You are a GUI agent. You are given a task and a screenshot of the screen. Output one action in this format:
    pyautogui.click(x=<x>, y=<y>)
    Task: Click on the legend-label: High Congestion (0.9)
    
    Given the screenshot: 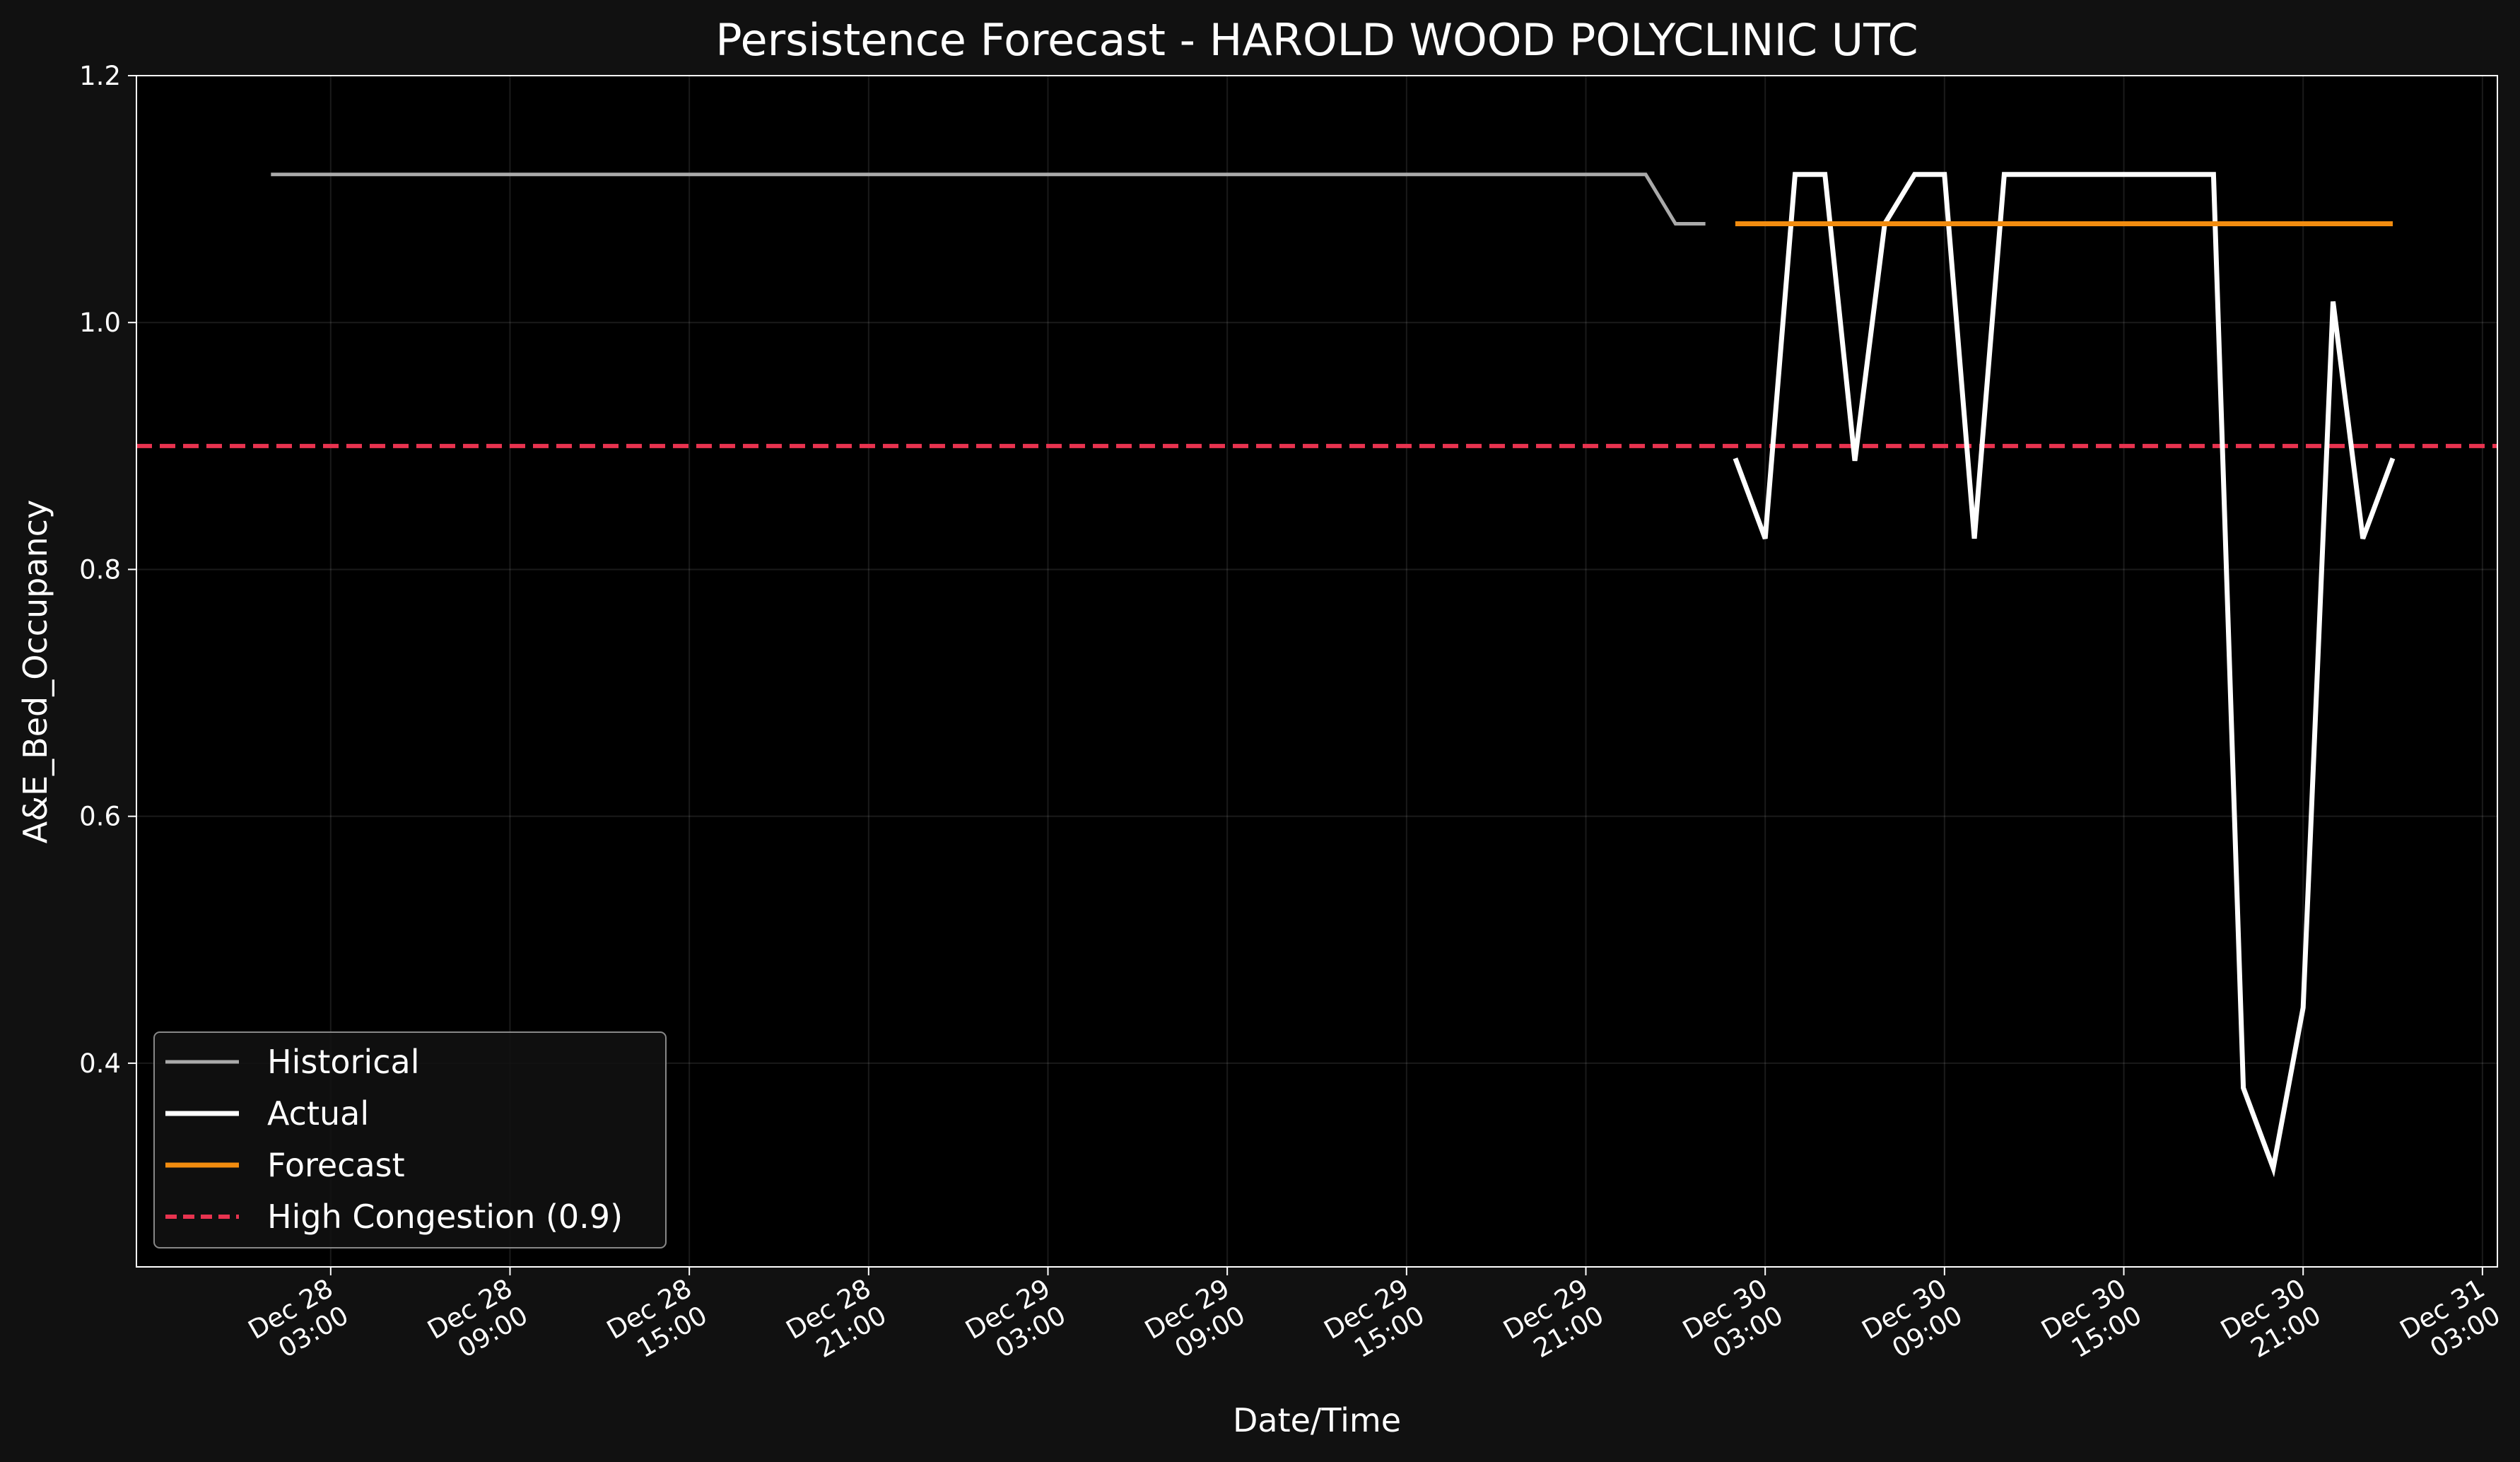 What is the action you would take?
    pyautogui.click(x=445, y=1217)
    